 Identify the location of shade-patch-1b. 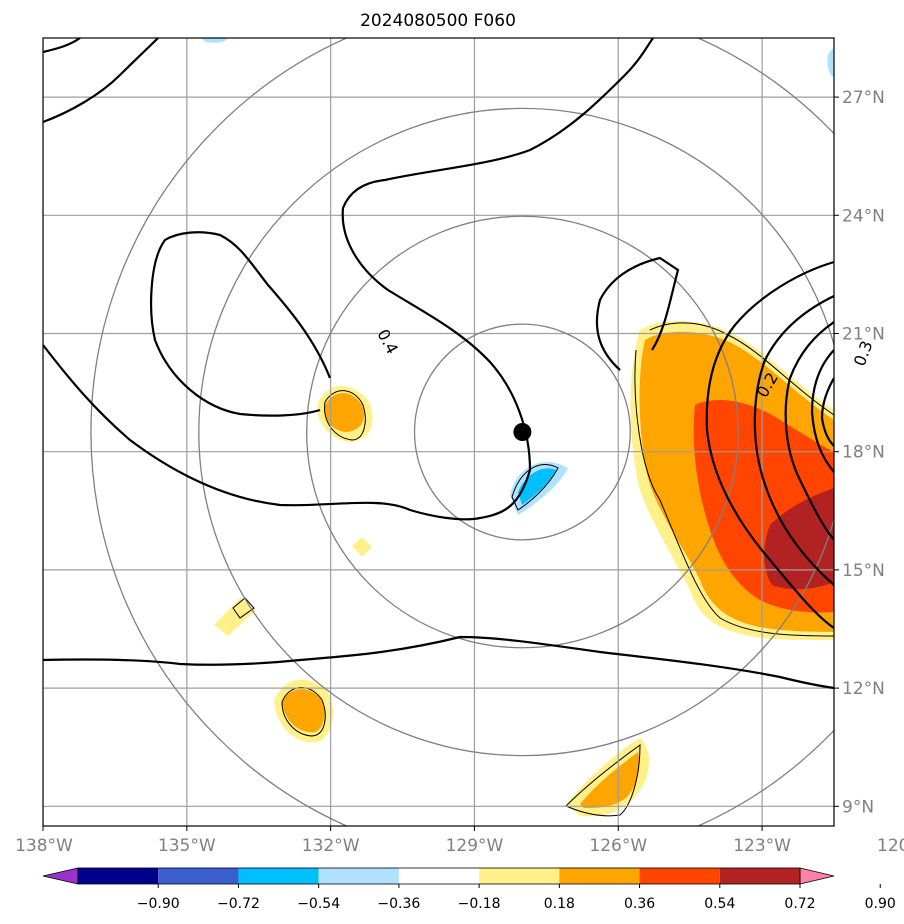
(344, 412).